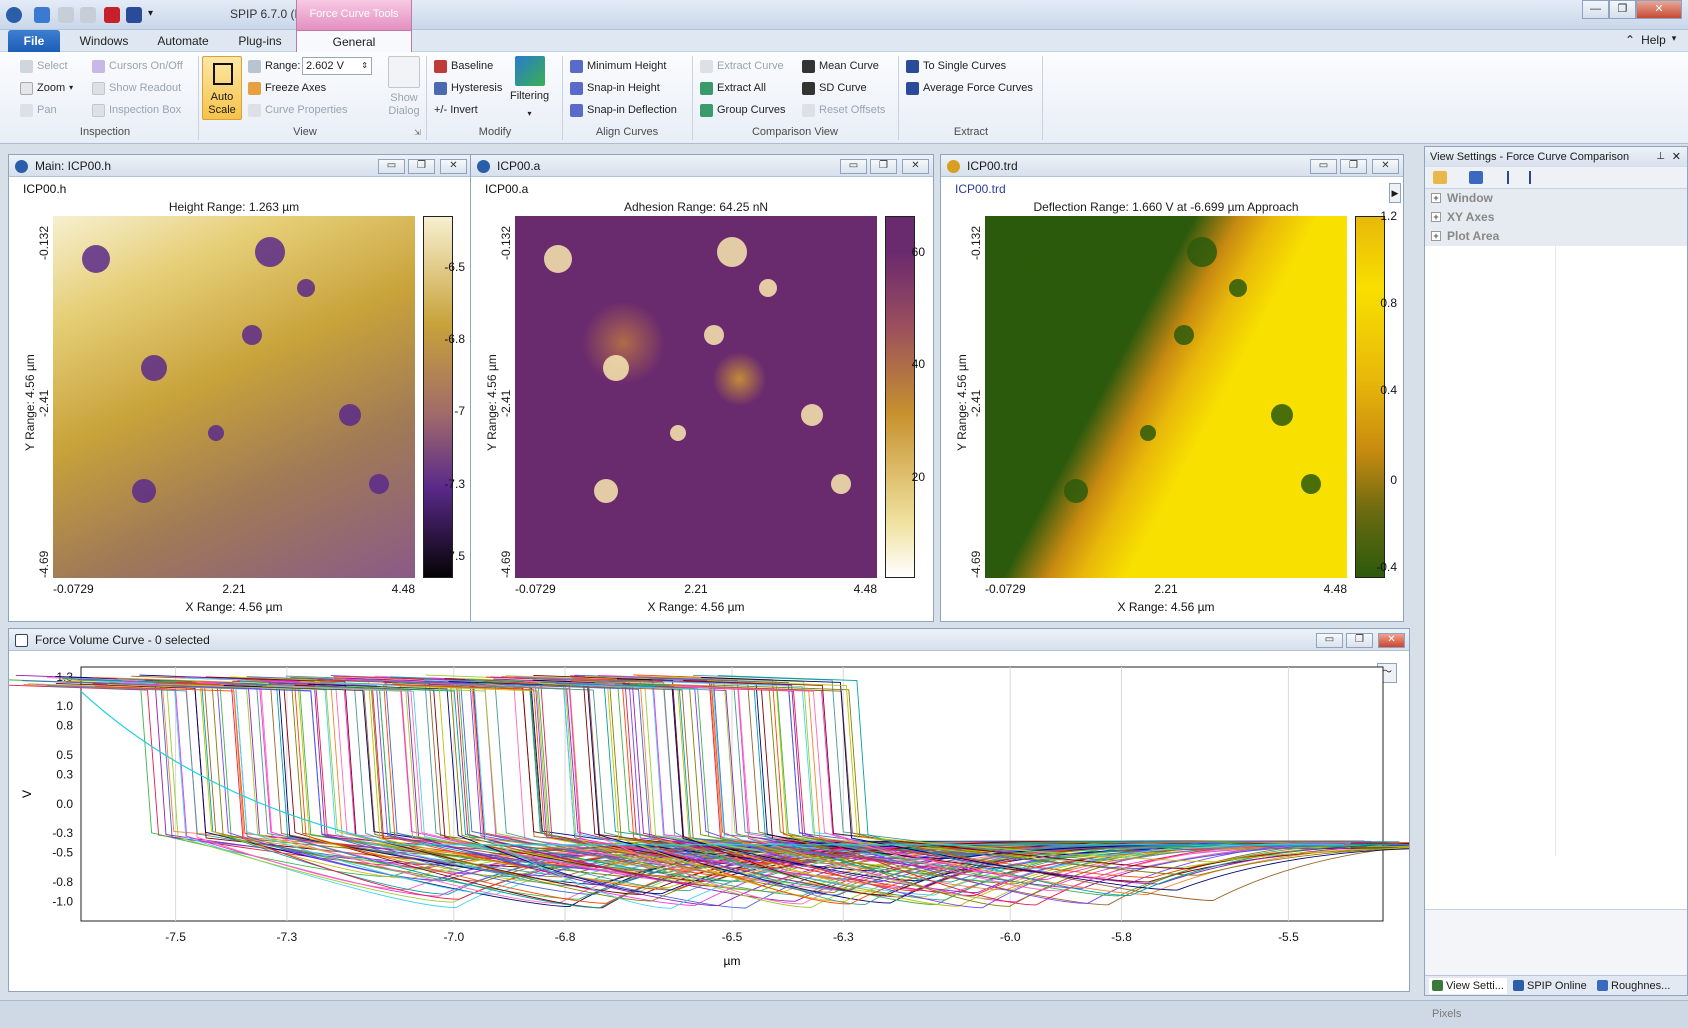 This screenshot has height=1028, width=1688. I want to click on minimum-height-button: Minimum Height, so click(618, 66).